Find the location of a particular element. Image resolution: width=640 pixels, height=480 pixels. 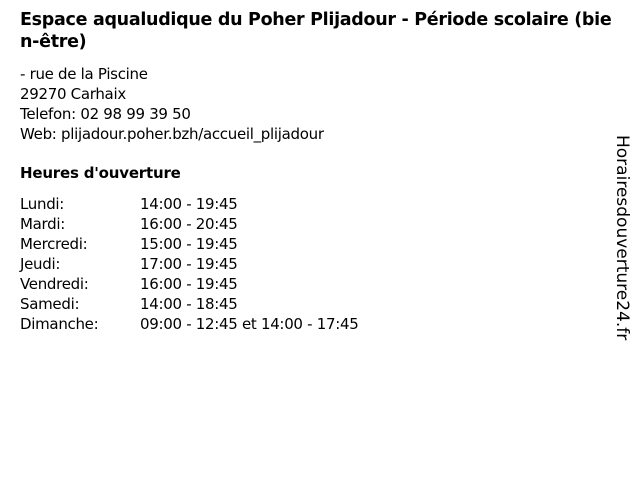

time-value: 16:00 - 19:45 is located at coordinates (189, 284).